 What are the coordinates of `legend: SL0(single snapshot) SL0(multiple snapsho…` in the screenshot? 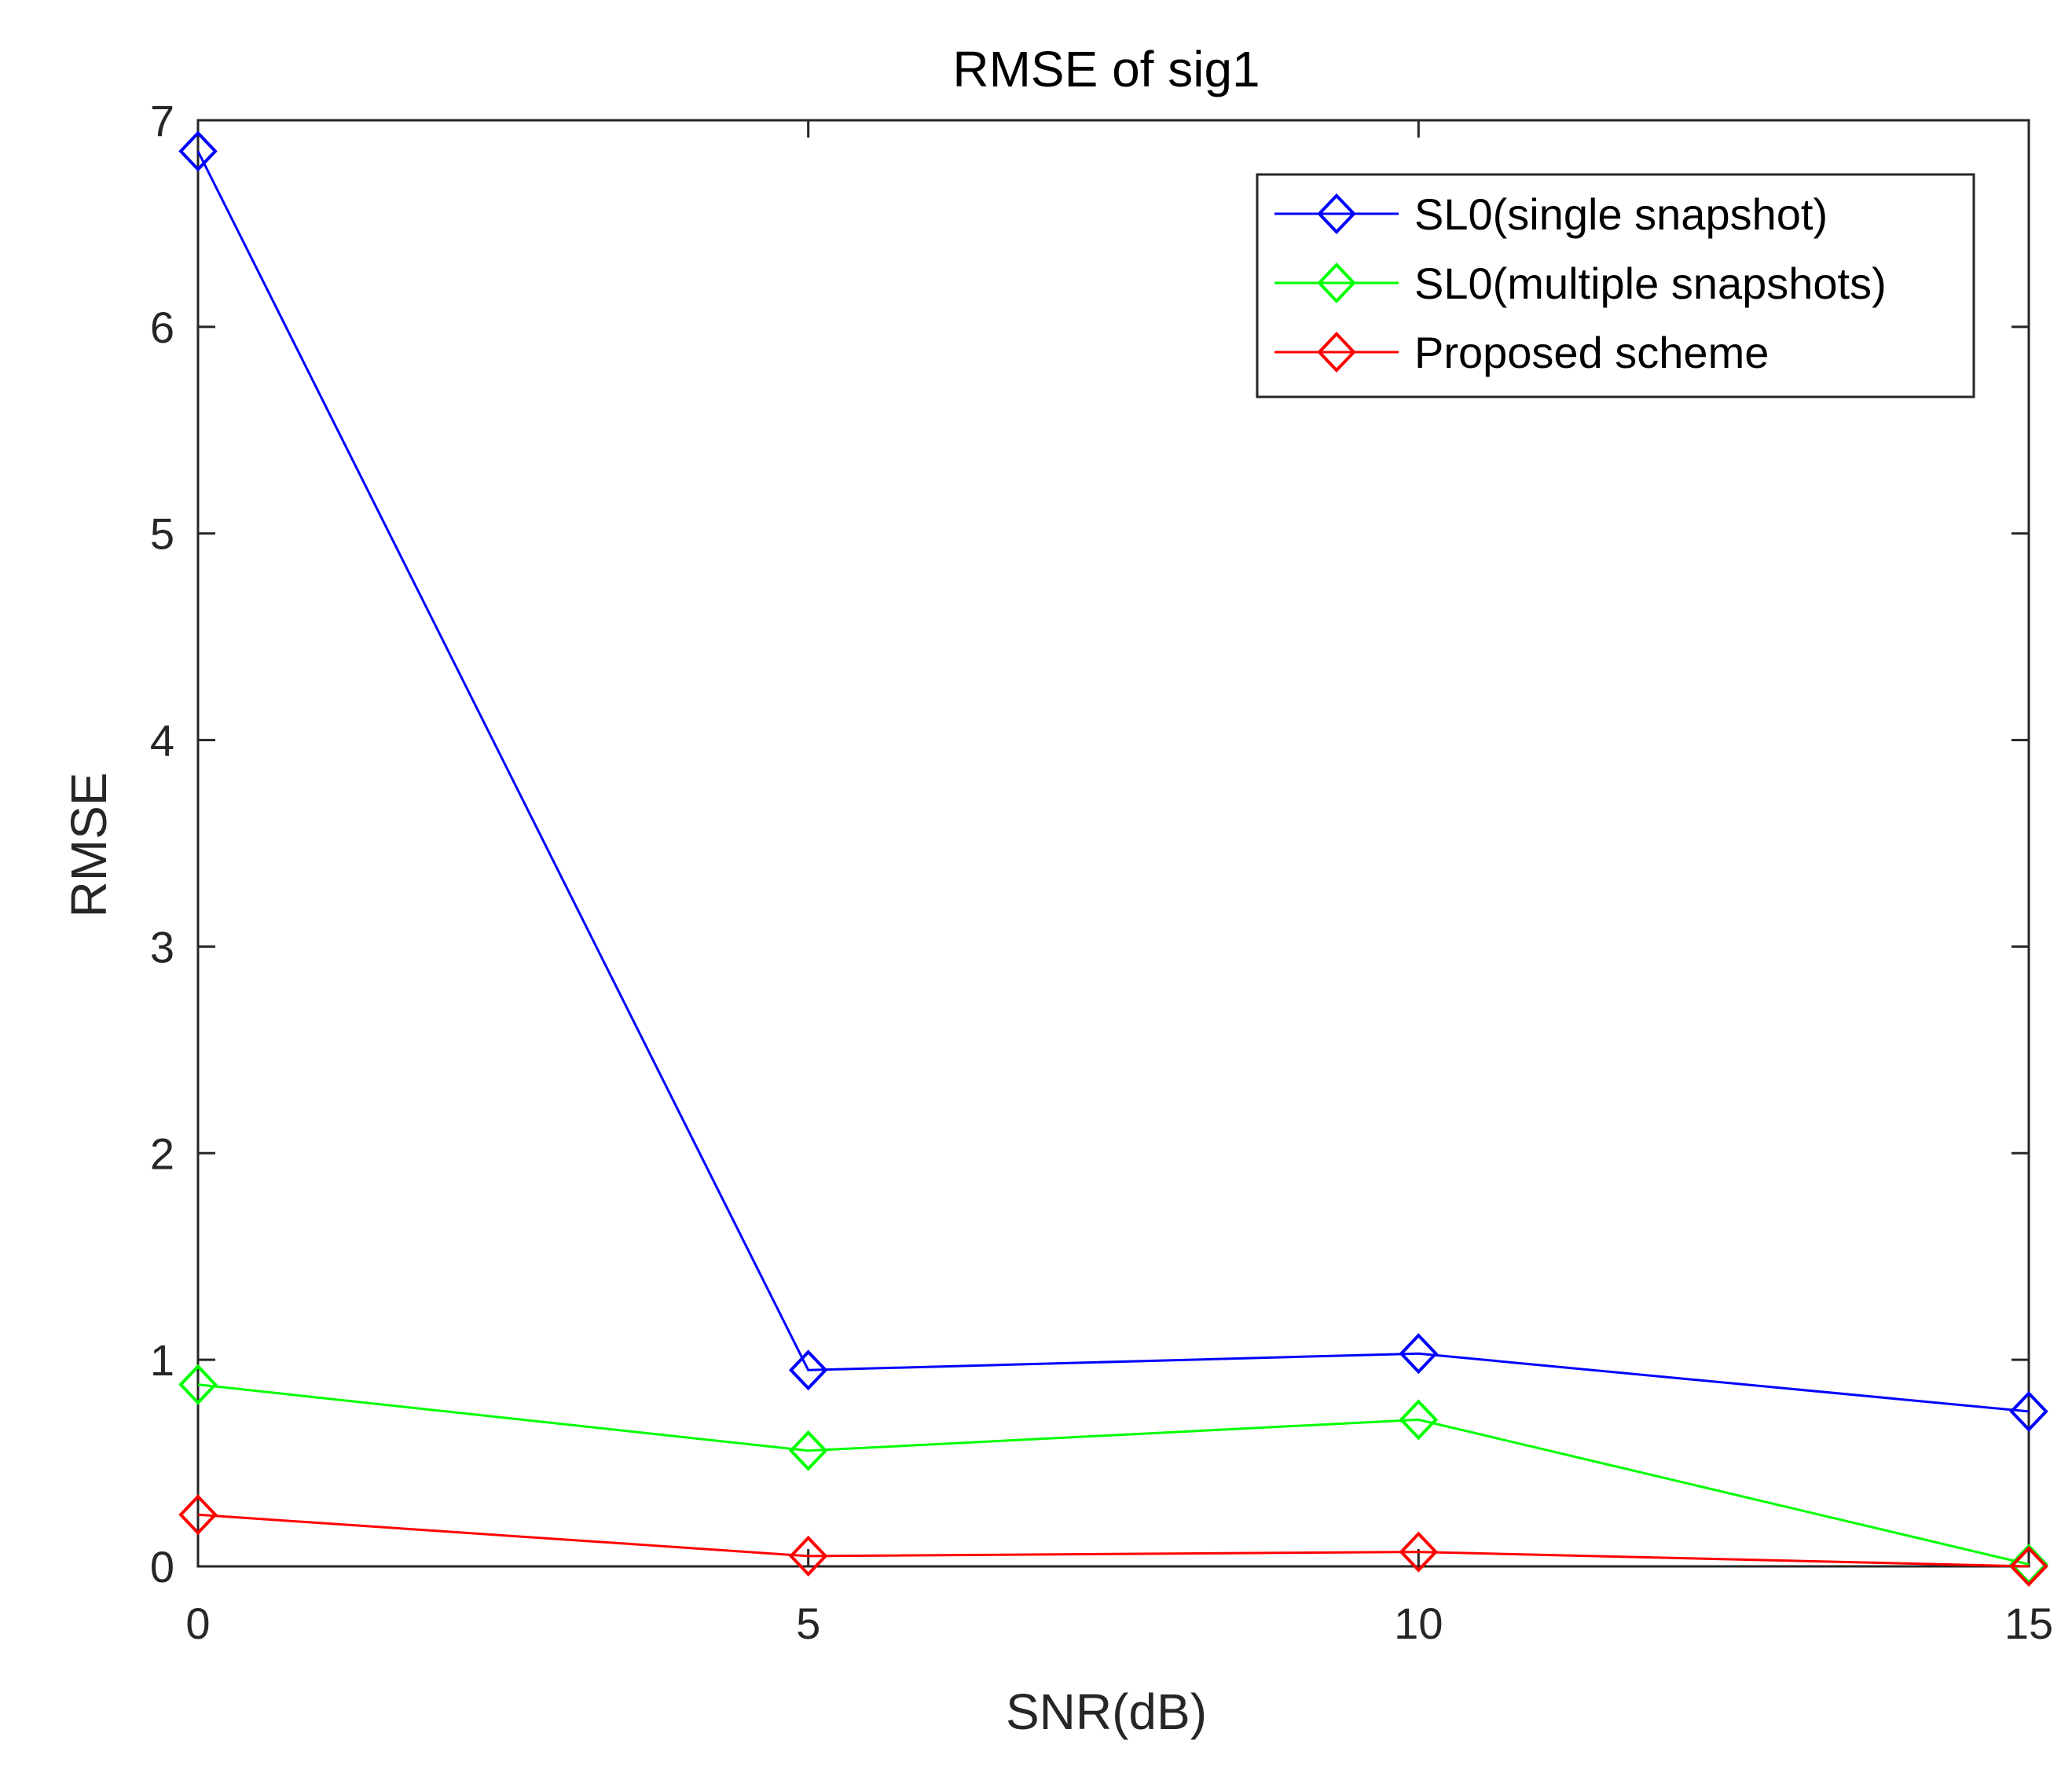 It's located at (1615, 286).